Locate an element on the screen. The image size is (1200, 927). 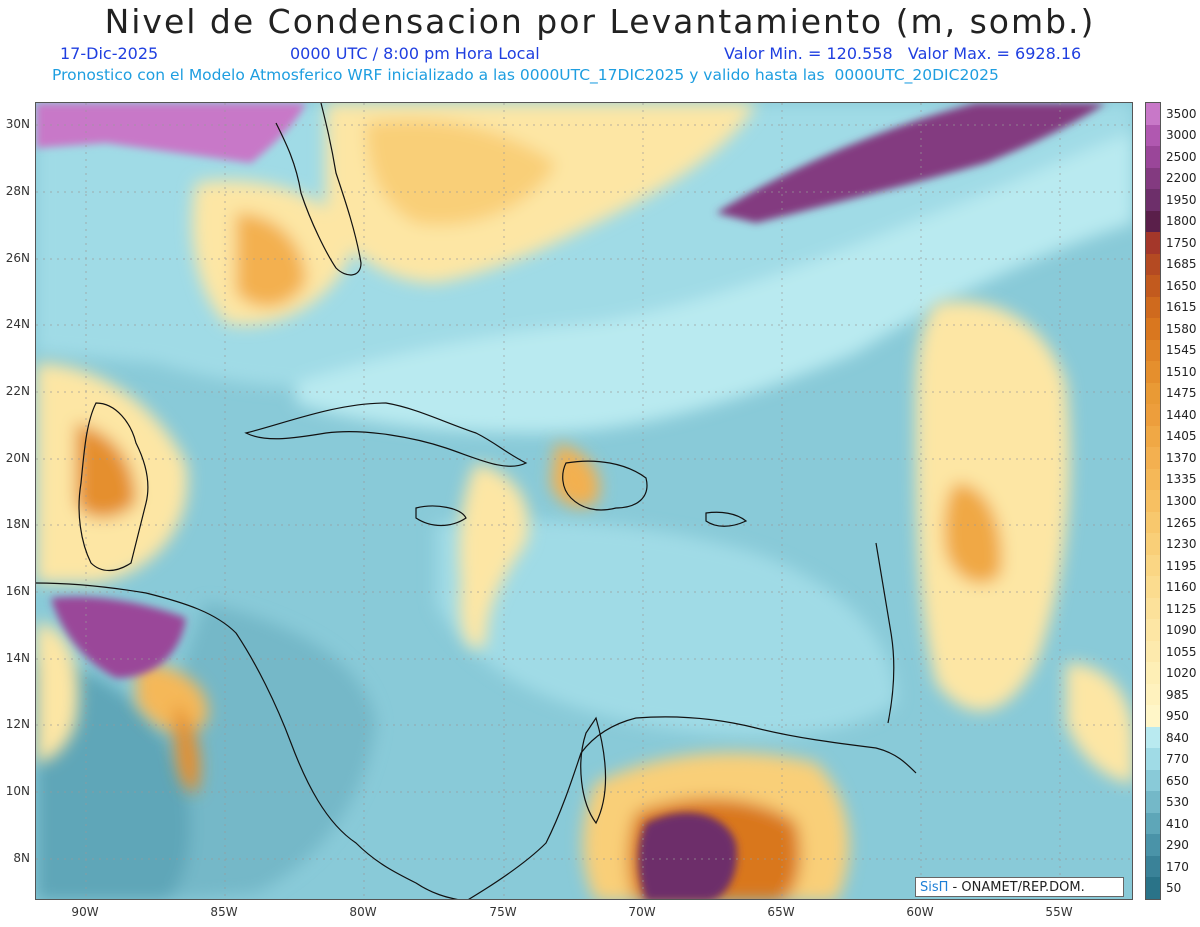
lon-label: 75W is located at coordinates (503, 912).